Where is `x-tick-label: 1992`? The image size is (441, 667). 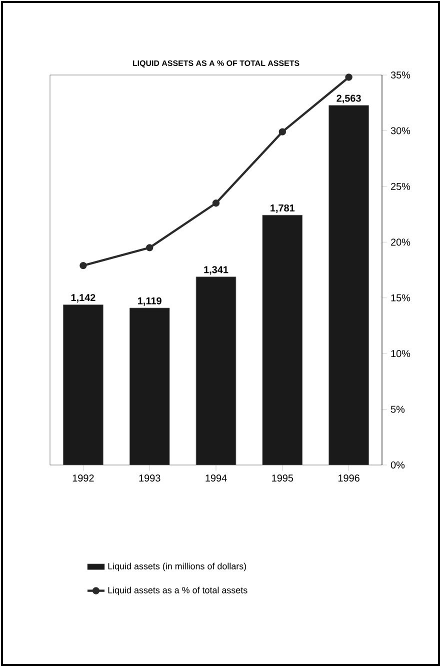 x-tick-label: 1992 is located at coordinates (83, 478).